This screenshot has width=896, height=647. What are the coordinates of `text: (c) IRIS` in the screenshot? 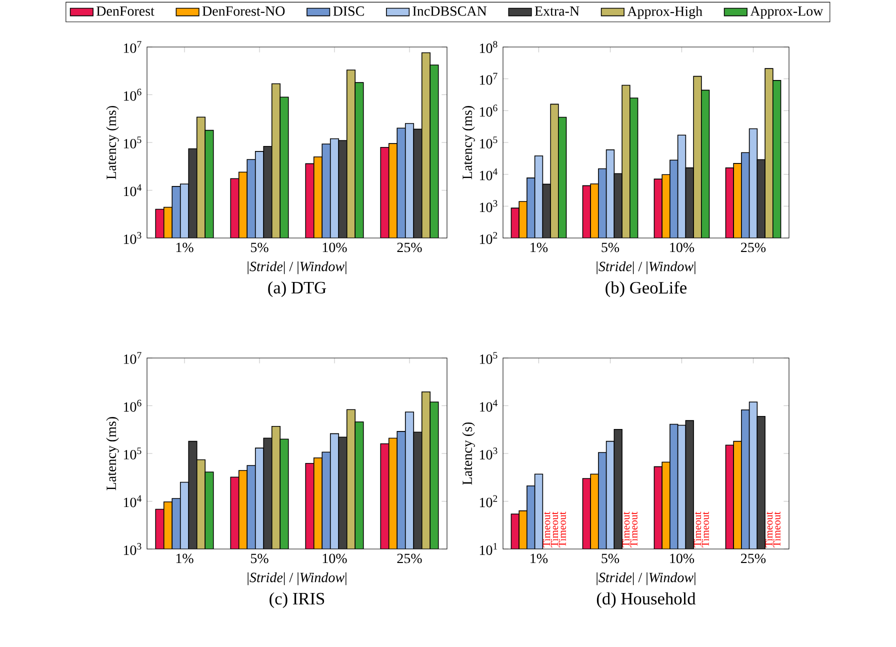 It's located at (297, 600).